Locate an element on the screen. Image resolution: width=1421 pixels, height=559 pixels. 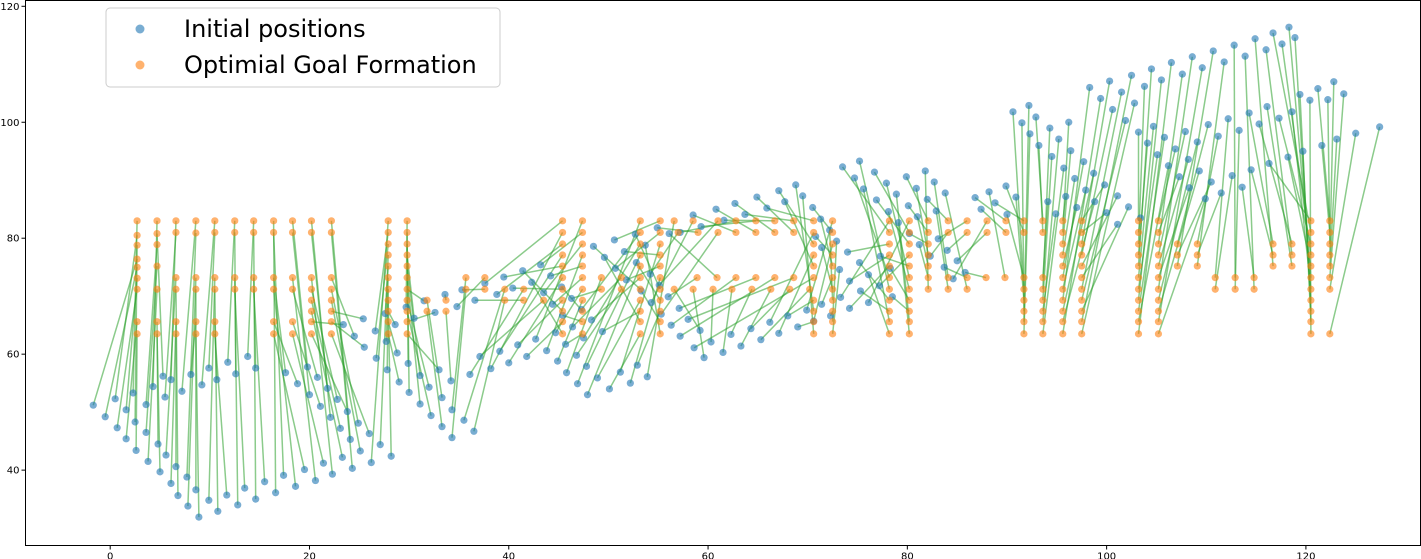
legend-marker-goal is located at coordinates (140, 65).